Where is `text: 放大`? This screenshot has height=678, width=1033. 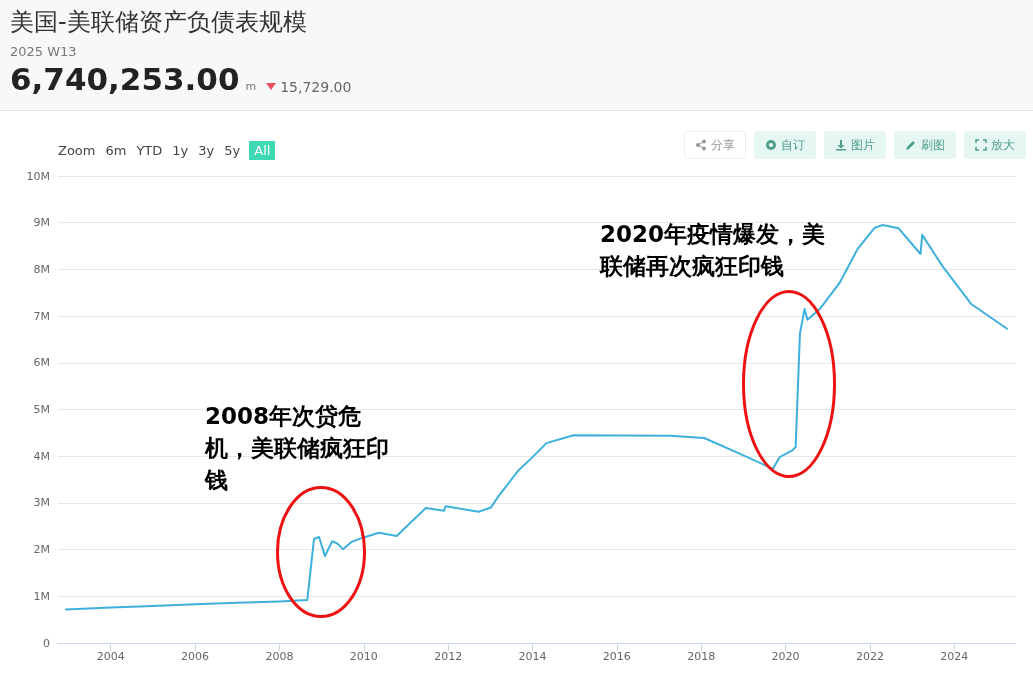
text: 放大 is located at coordinates (995, 145).